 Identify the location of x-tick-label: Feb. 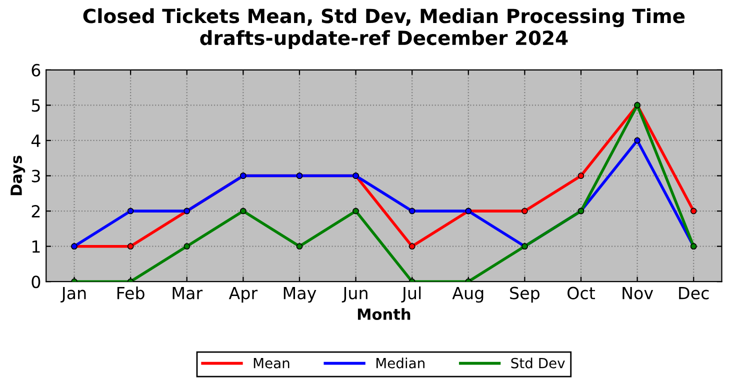
(130, 293).